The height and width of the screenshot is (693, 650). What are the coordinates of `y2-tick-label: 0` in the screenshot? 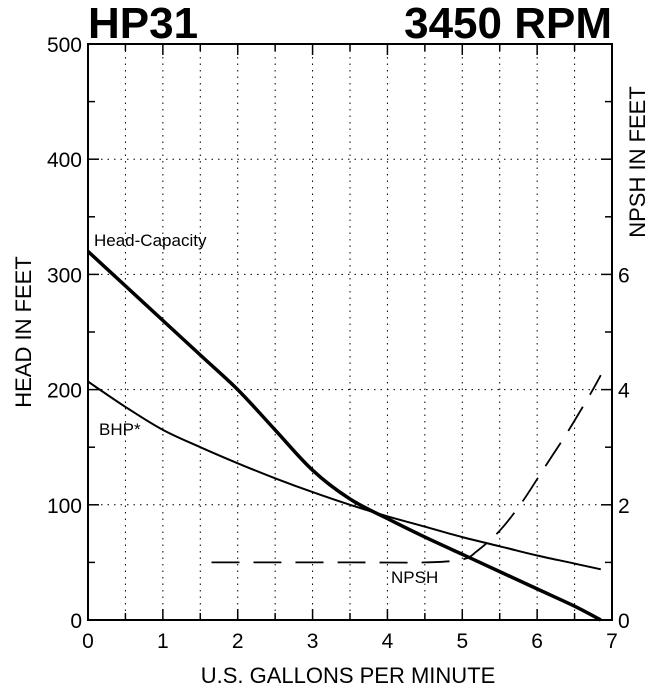 It's located at (624, 621).